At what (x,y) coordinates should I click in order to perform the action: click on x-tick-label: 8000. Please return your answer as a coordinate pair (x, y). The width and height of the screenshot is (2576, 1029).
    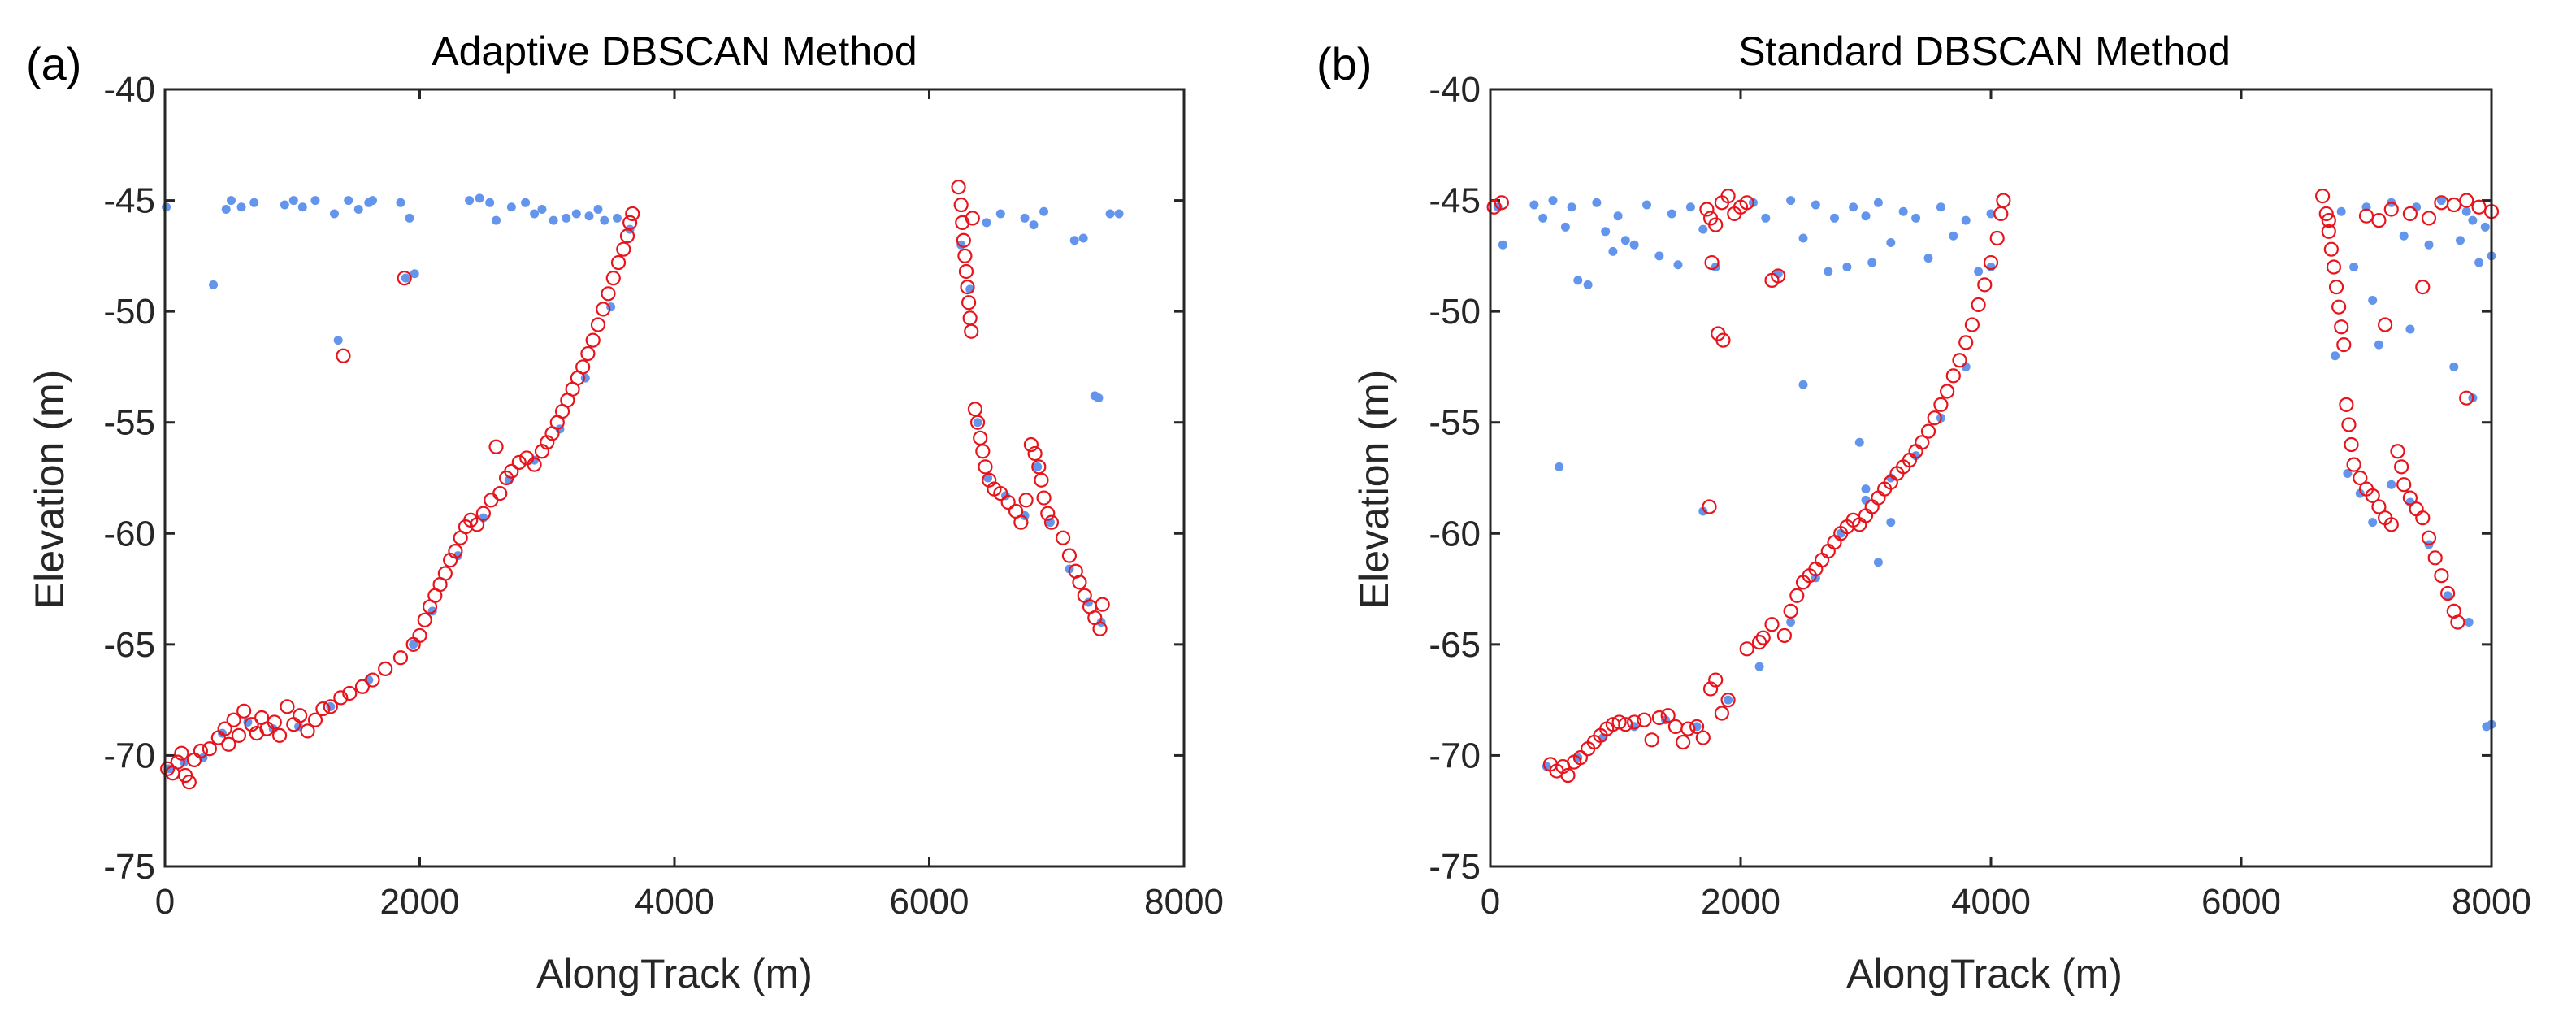
    Looking at the image, I should click on (2491, 902).